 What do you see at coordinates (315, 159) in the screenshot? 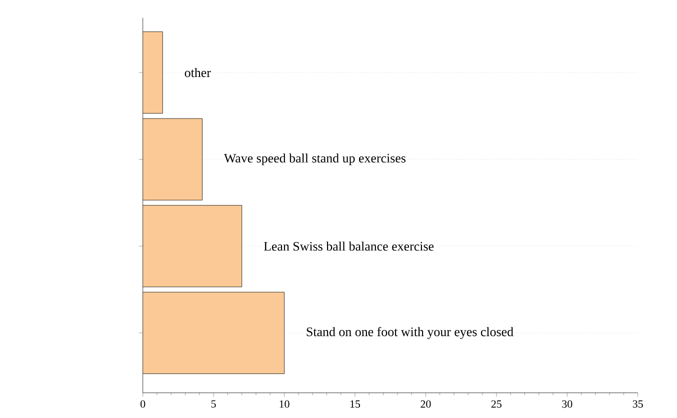
I see `y-tick-label: Wave speed ball stand up exercises` at bounding box center [315, 159].